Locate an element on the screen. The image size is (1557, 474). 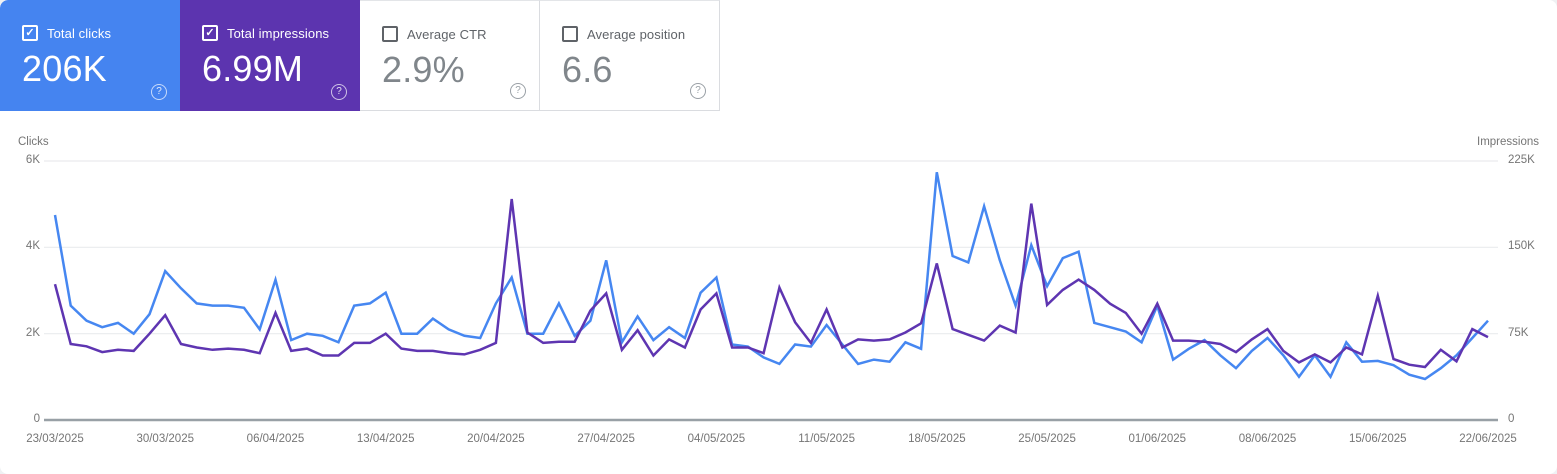
right-axis-tick-label: 150K is located at coordinates (1521, 246).